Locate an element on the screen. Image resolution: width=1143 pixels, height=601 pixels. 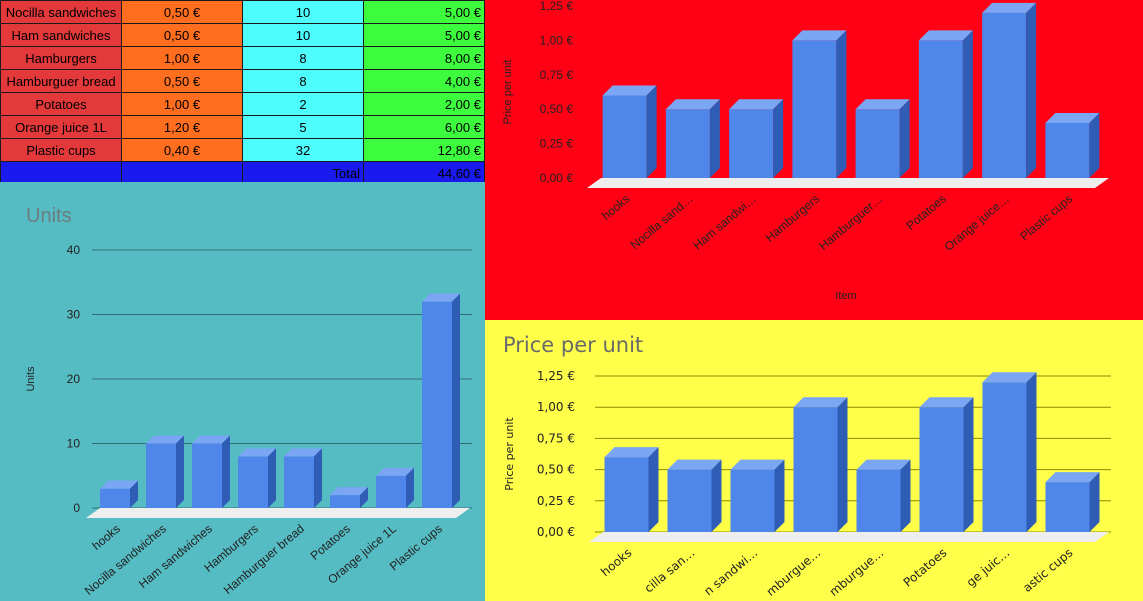
total-cell: 2,00 € is located at coordinates (424, 104).